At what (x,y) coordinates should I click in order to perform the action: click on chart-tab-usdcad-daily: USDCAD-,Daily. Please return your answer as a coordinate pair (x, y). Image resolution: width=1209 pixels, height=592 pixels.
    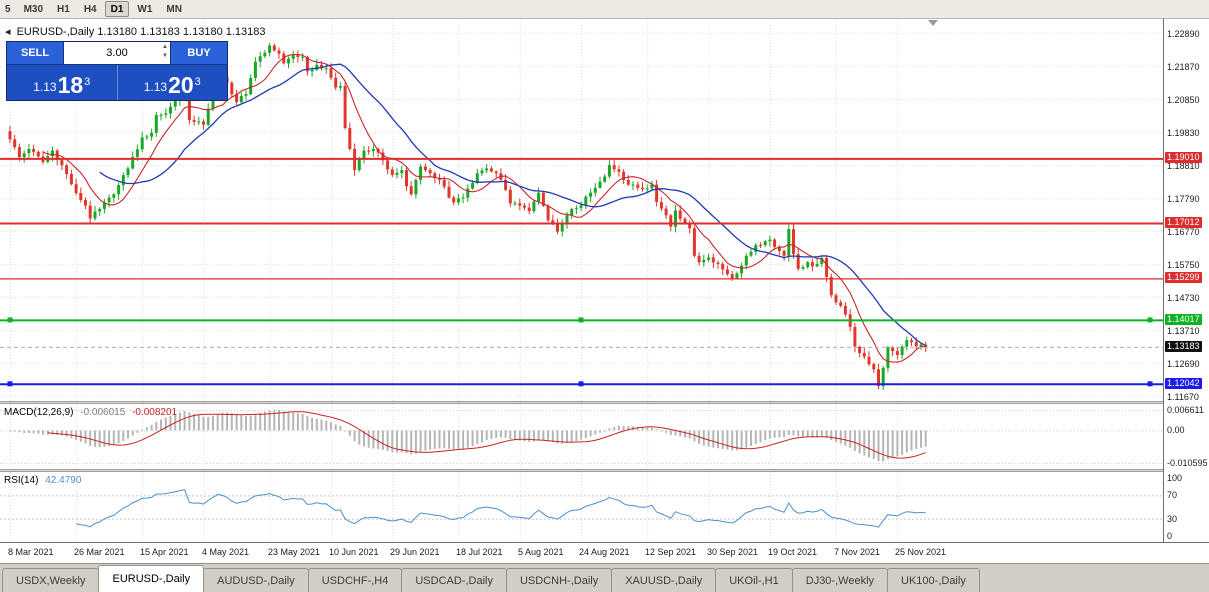
    Looking at the image, I should click on (454, 580).